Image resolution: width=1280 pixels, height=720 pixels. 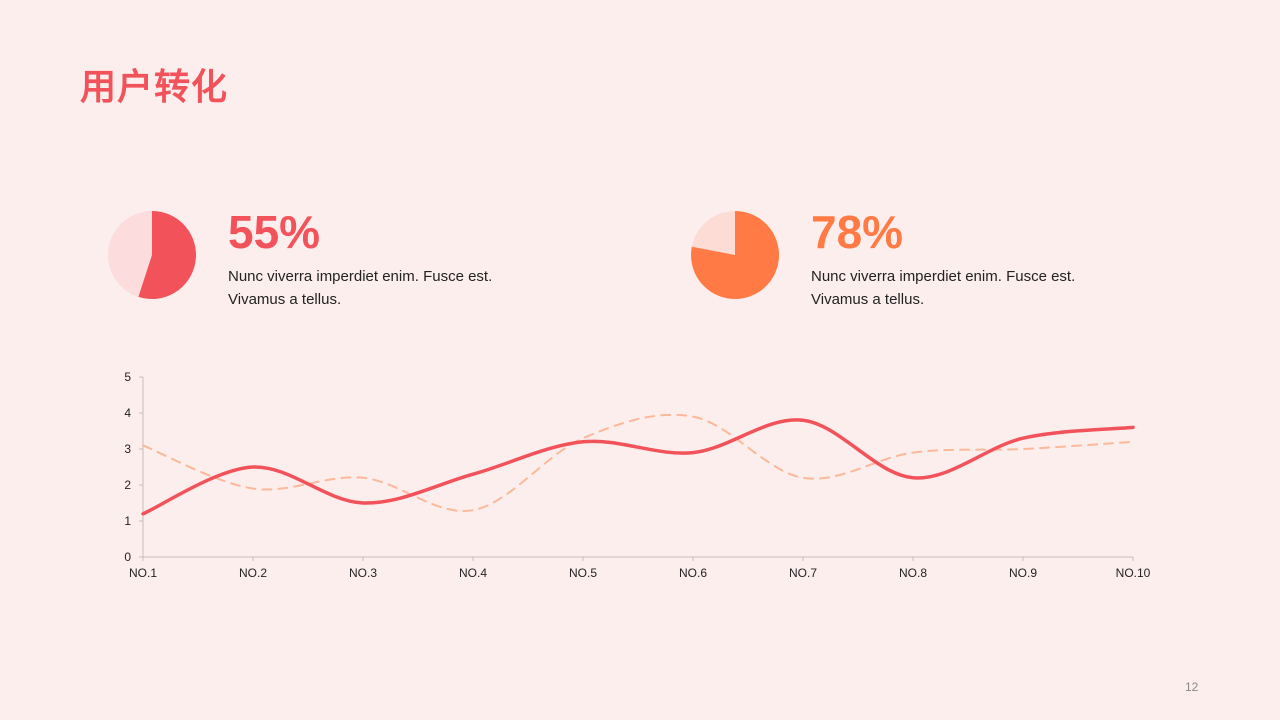 What do you see at coordinates (943, 276) in the screenshot?
I see `stat-desc-2-line1: Nunc viverra imperdiet enim. Fusce est.` at bounding box center [943, 276].